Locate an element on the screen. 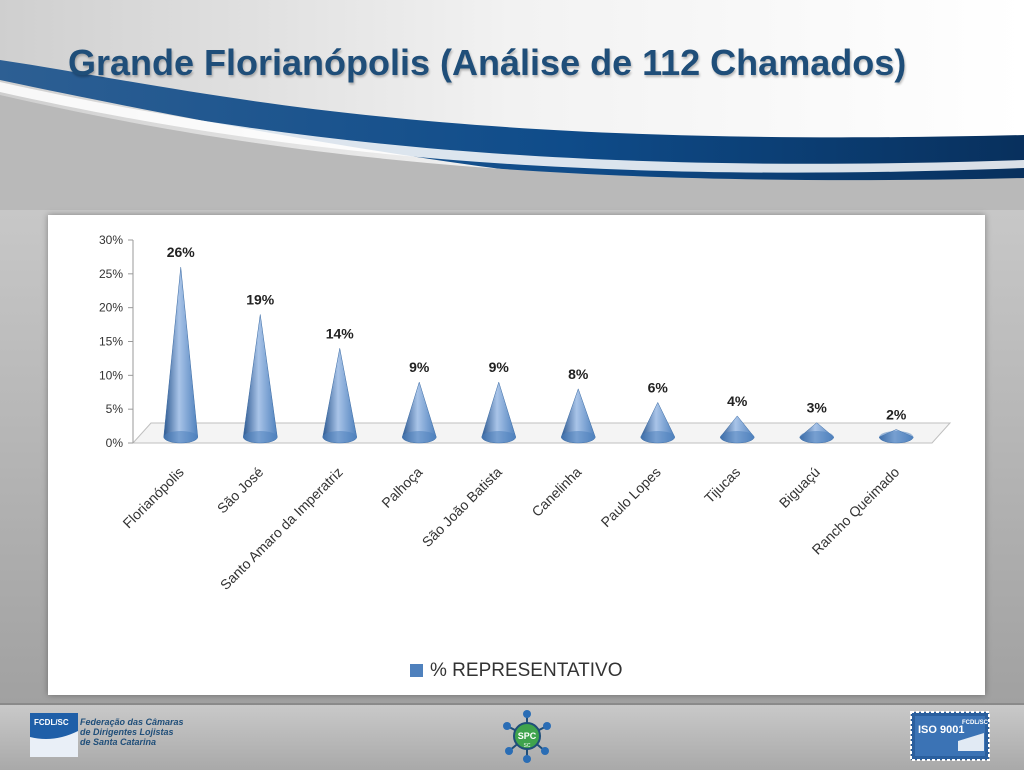 The height and width of the screenshot is (770, 1024). fcdl-name-line: de Dirigentes Lojistas is located at coordinates (127, 732).